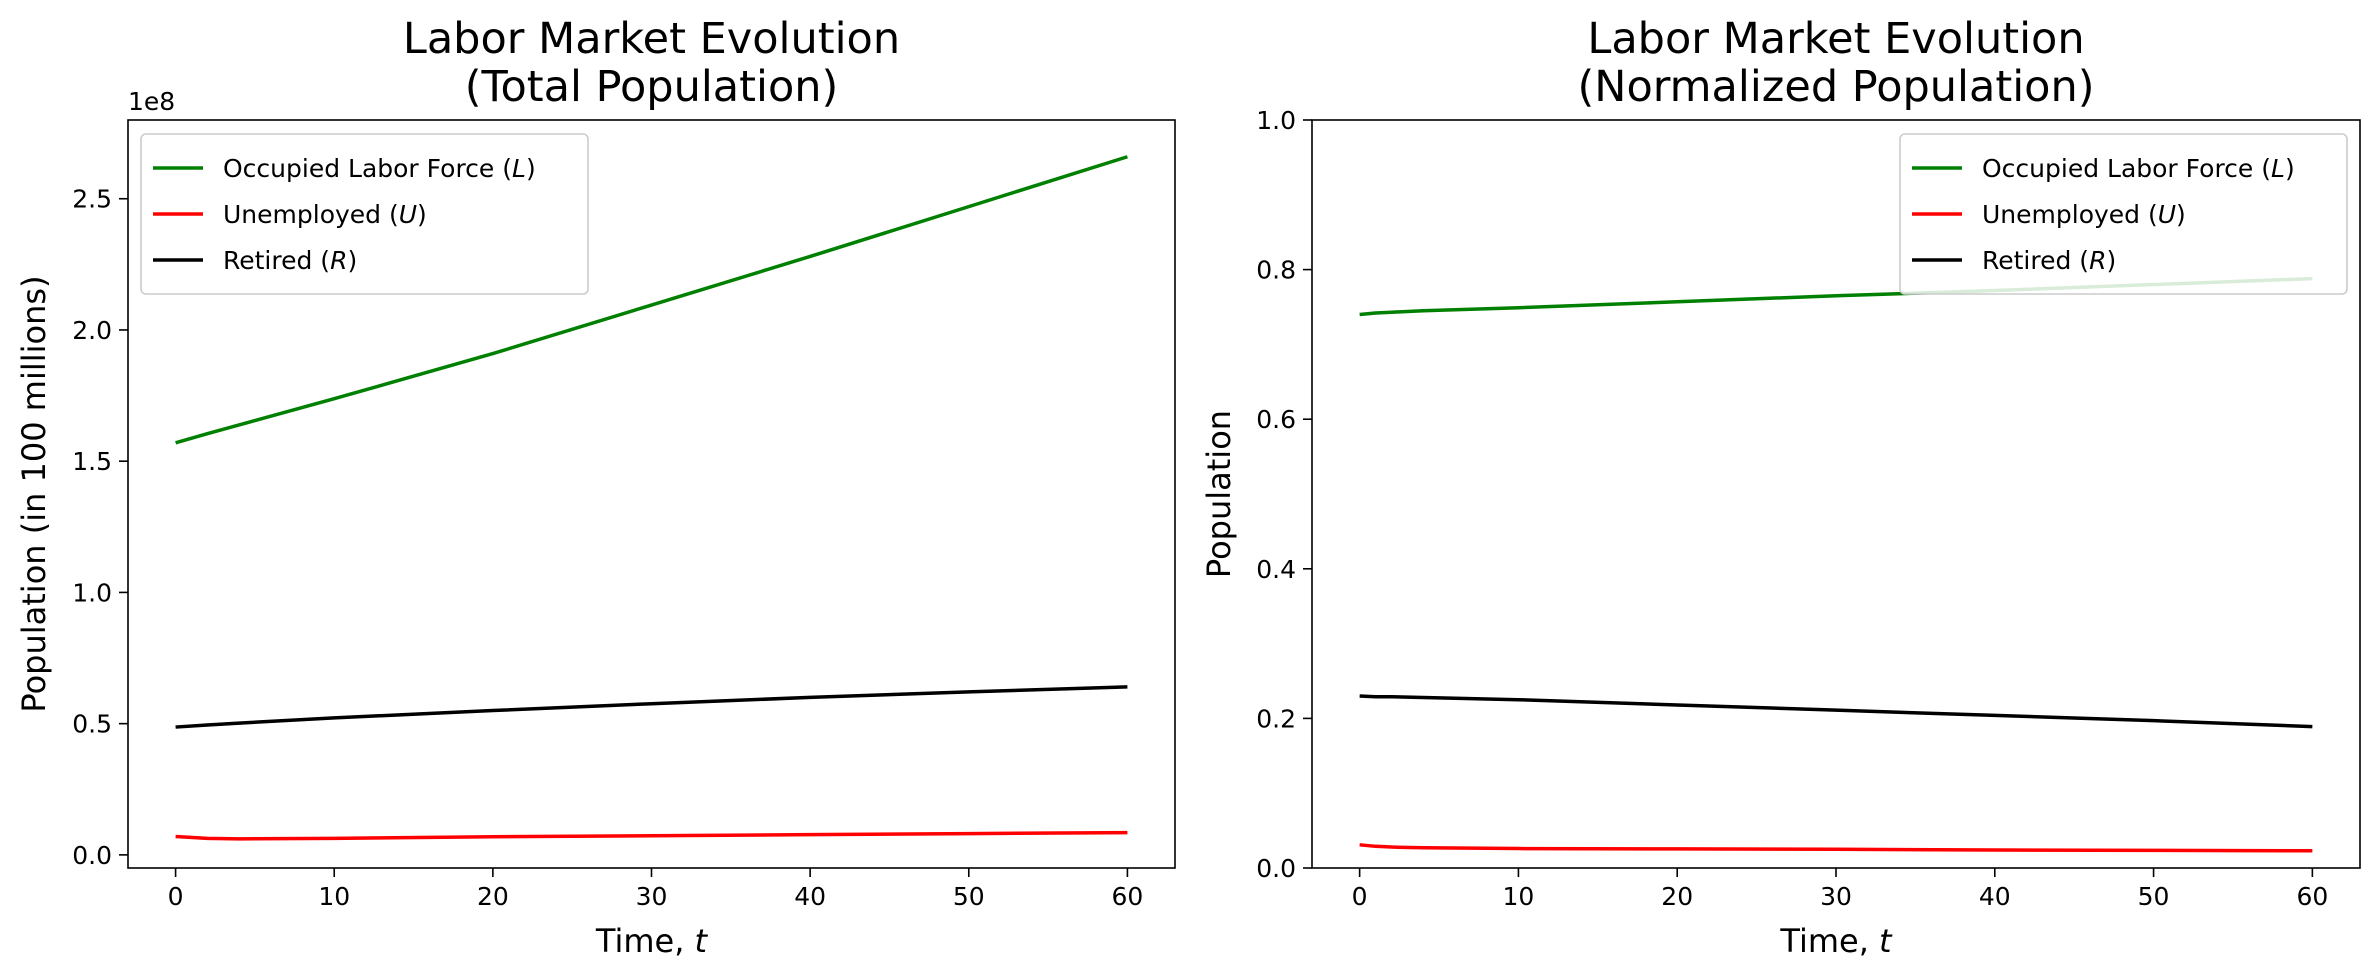  I want to click on y-tick-label: 0.8, so click(1276, 270).